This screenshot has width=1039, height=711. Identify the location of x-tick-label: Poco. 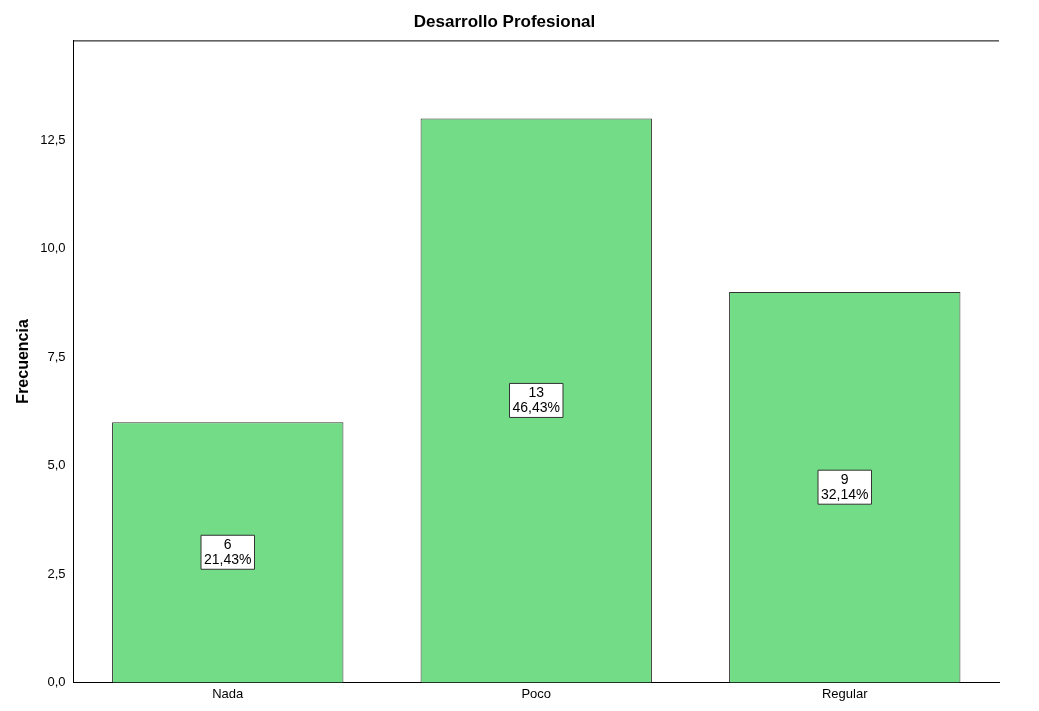
(536, 693).